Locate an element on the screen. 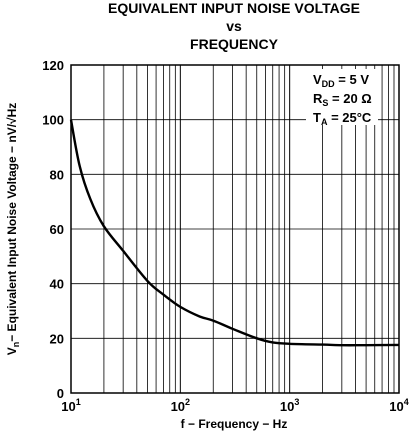  x-tick-label: 10² is located at coordinates (180, 405).